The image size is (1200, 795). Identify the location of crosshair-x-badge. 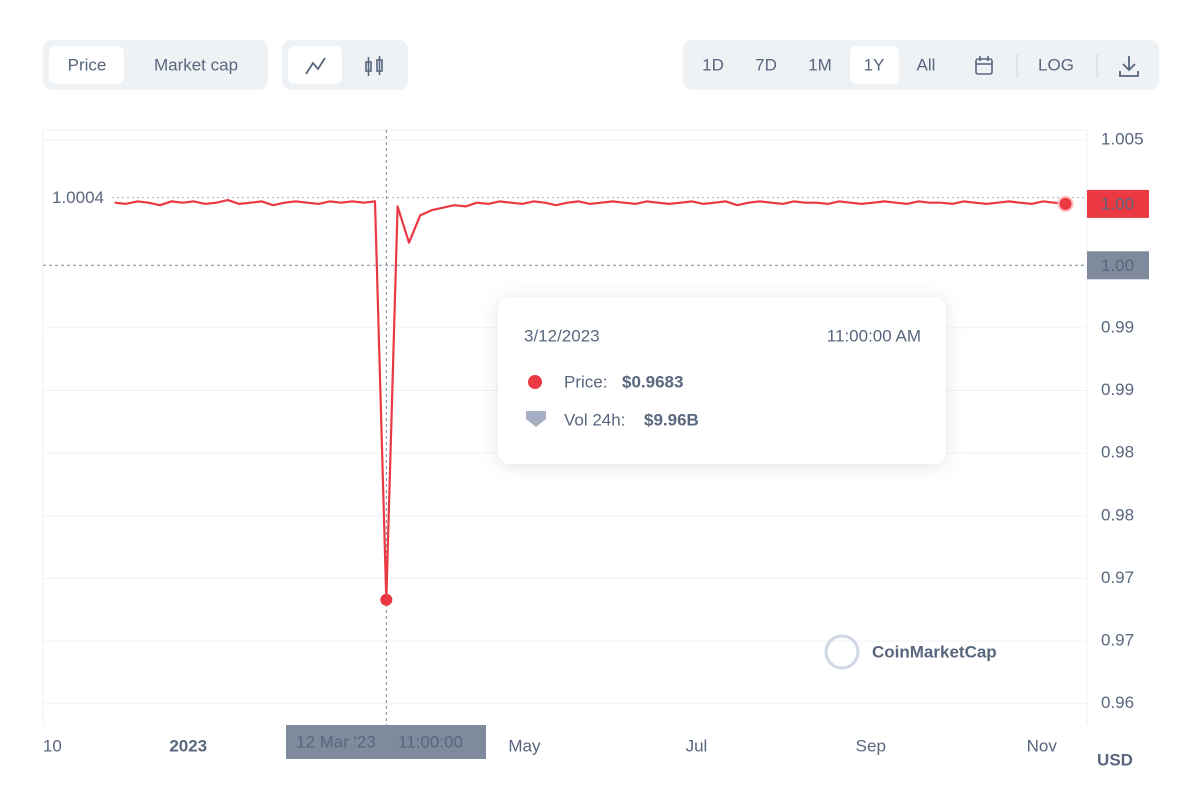
(386, 742).